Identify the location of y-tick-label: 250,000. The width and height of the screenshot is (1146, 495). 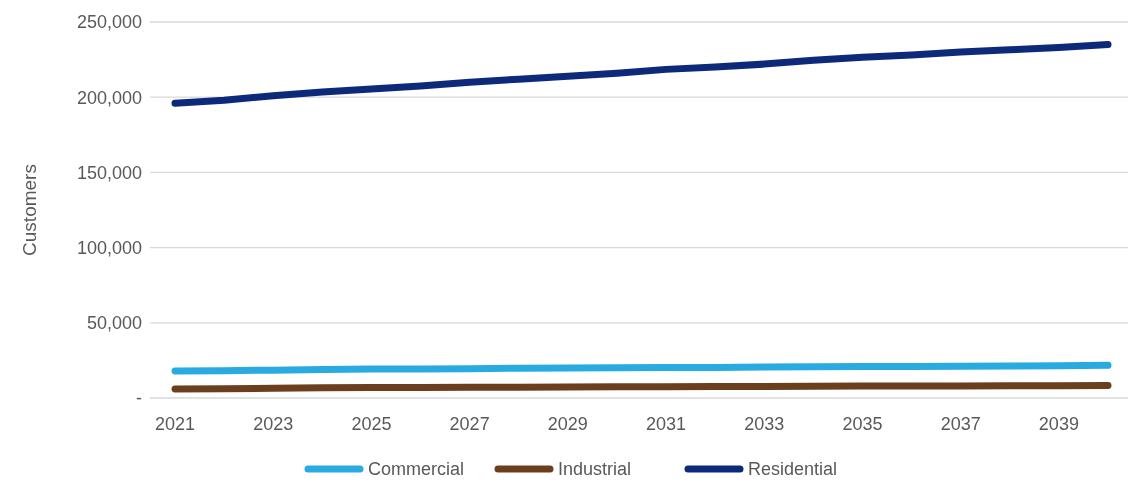
(109, 22).